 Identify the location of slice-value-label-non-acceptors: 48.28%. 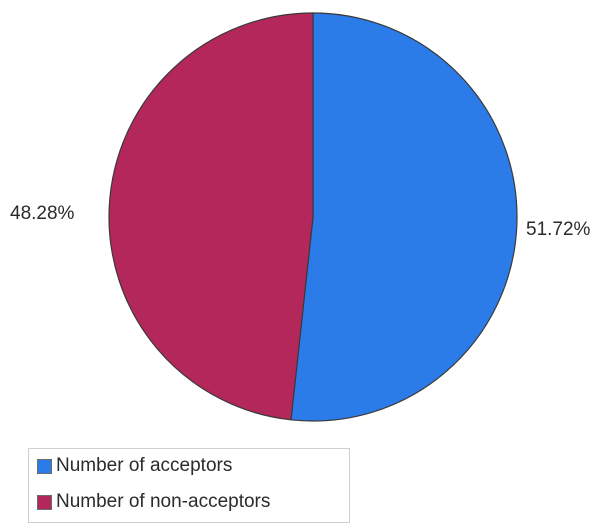
(42, 213).